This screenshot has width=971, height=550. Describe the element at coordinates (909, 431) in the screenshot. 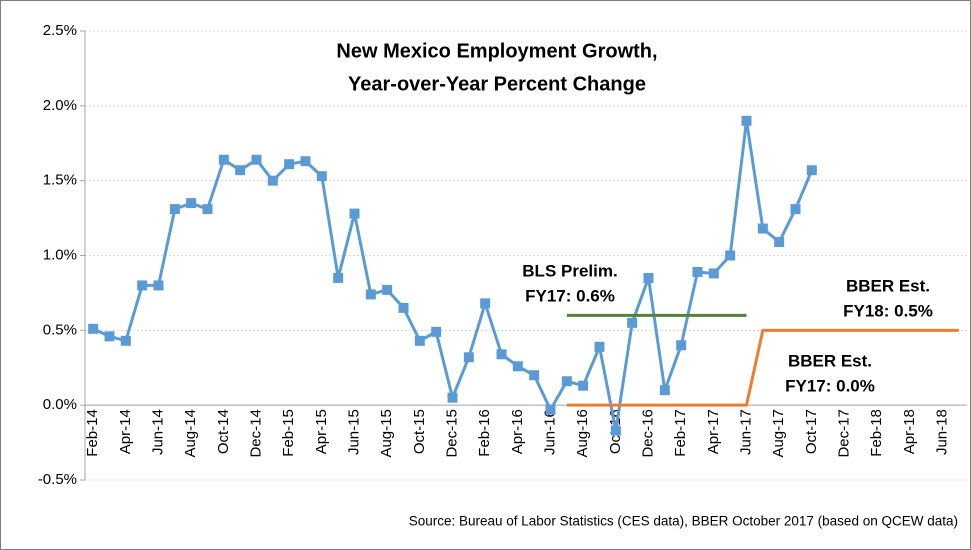

I see `x-tick-label: Apr-18` at that location.